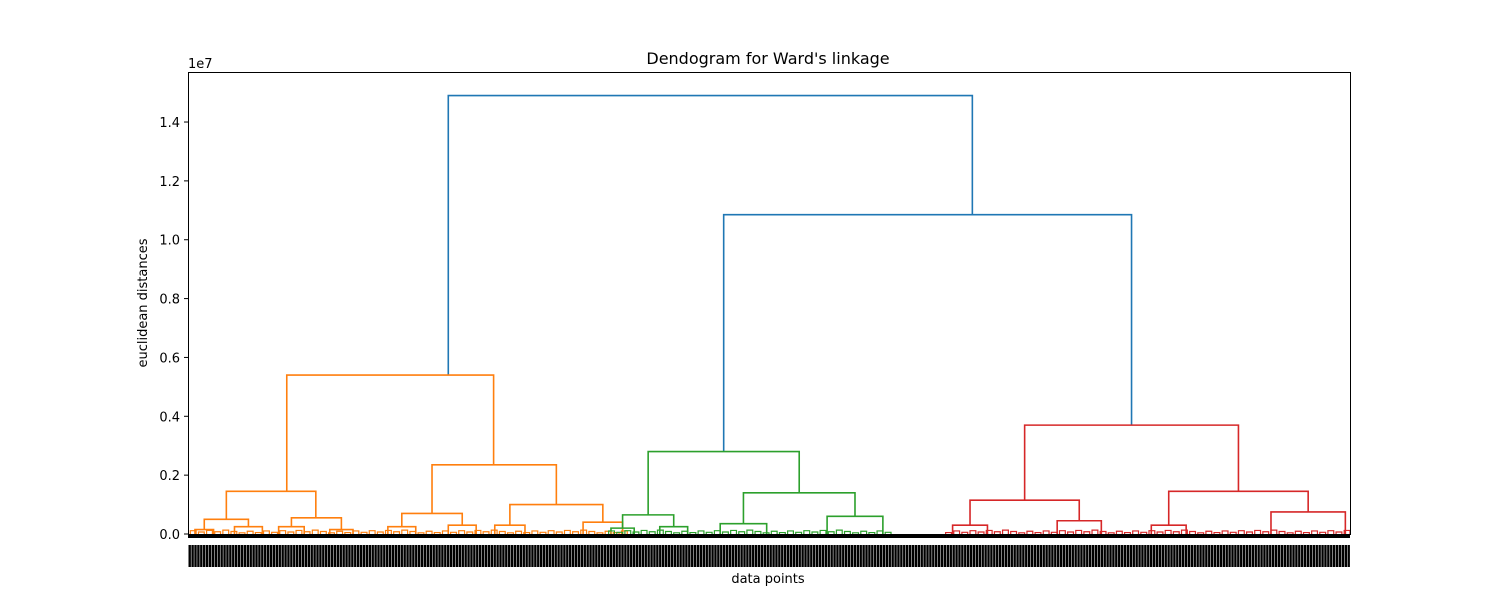 The image size is (1500, 604). I want to click on y-tick-label: 0.2, so click(169, 476).